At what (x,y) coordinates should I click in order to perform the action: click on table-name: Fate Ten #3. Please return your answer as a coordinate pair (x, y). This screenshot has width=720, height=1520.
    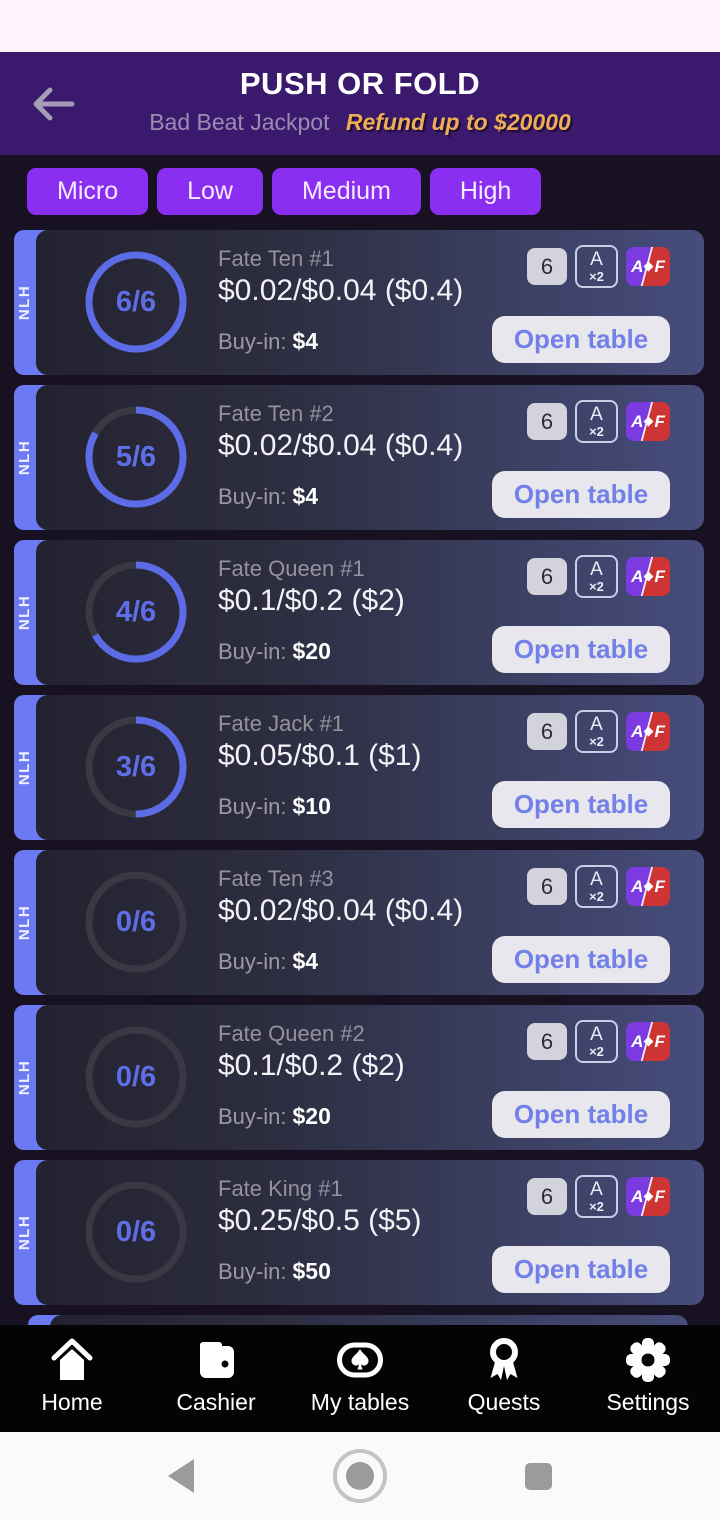
    Looking at the image, I should click on (276, 878).